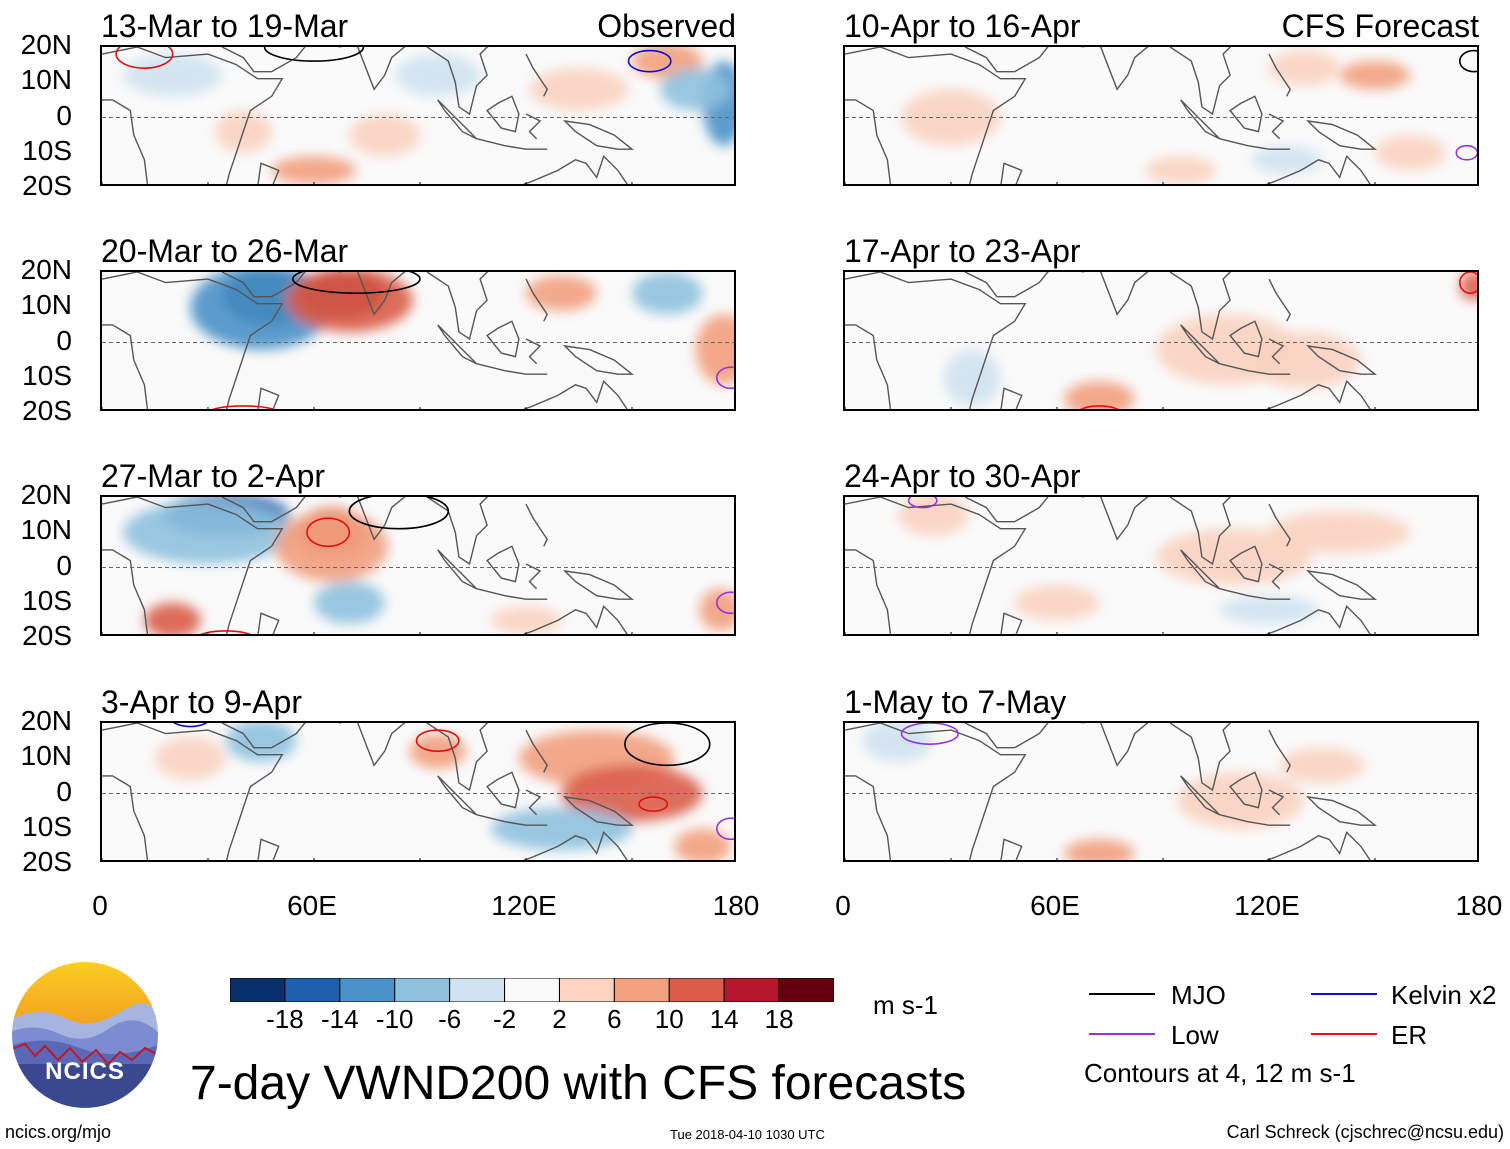  I want to click on footer-author: Carl Schreck (cjschrec@ncsu.edu), so click(1365, 1132).